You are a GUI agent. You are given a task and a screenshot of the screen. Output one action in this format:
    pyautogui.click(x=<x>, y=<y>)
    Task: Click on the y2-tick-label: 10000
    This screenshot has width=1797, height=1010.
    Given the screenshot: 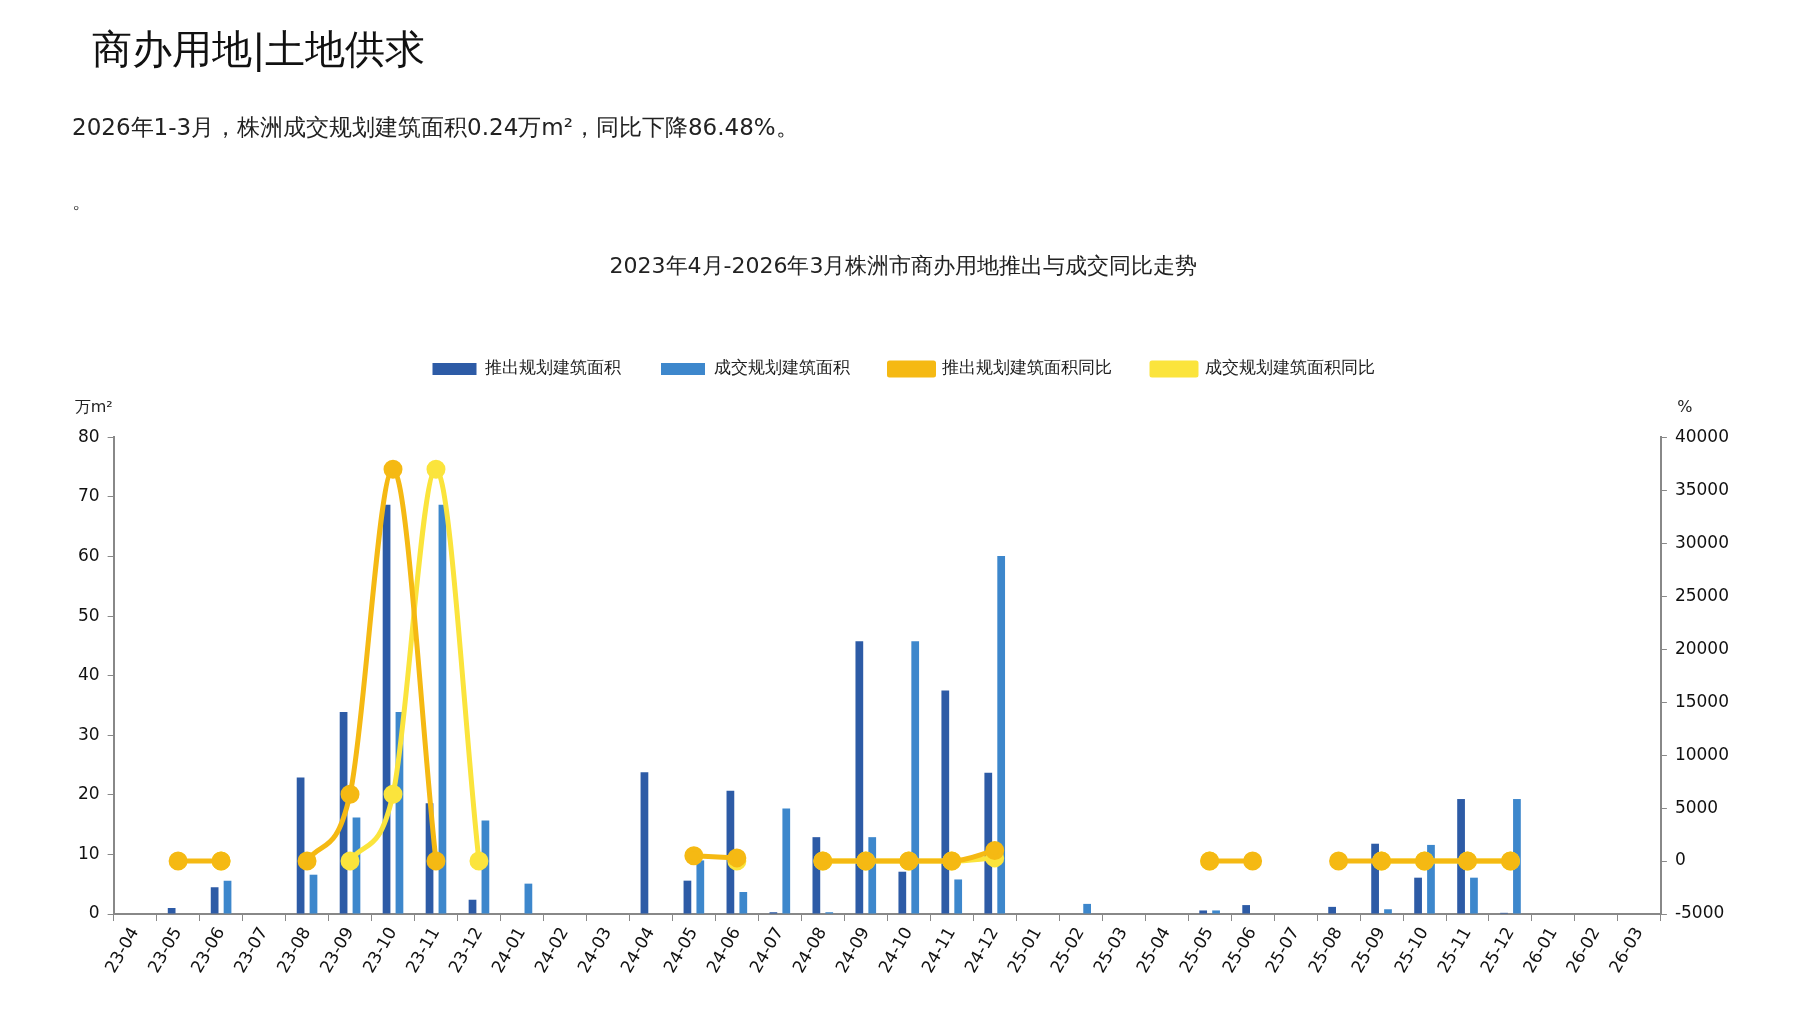 What is the action you would take?
    pyautogui.click(x=1702, y=753)
    